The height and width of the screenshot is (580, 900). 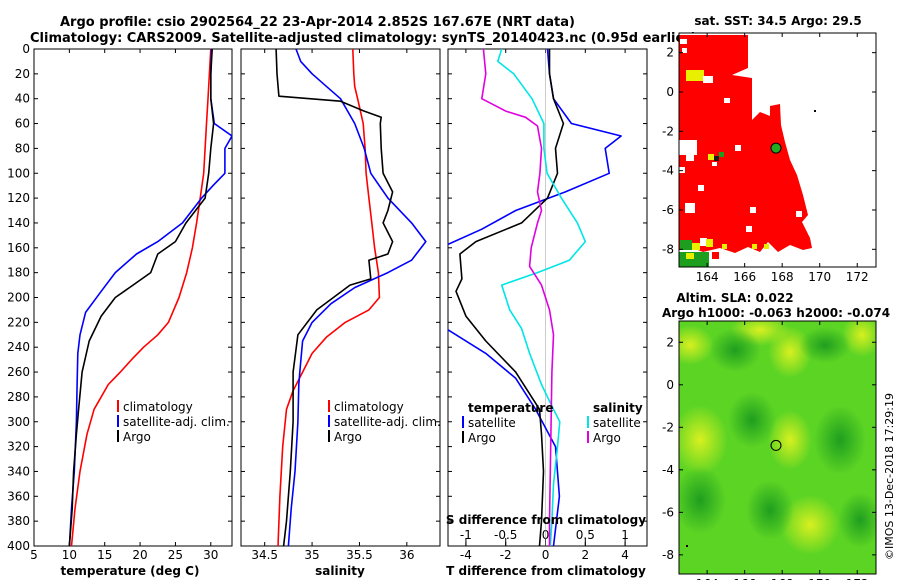 I want to click on xtick-label: 20, so click(x=139, y=555).